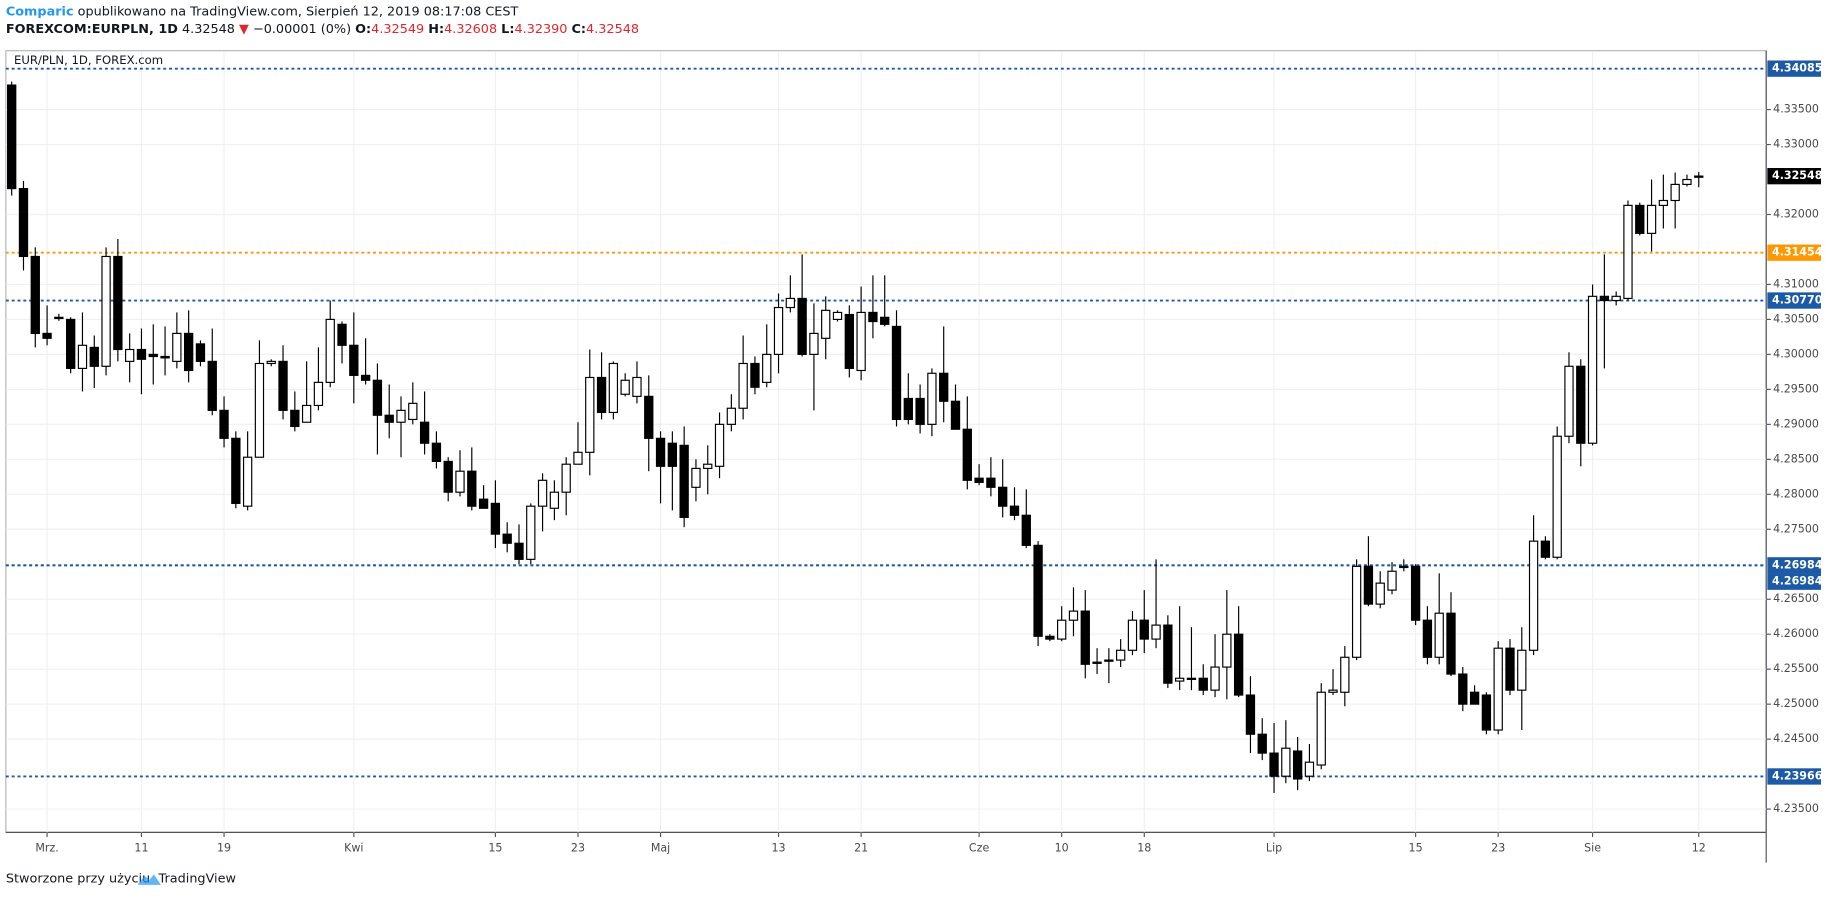 This screenshot has width=1828, height=898. Describe the element at coordinates (78, 878) in the screenshot. I see `footer-text: Stworzone przy użyciu` at that location.